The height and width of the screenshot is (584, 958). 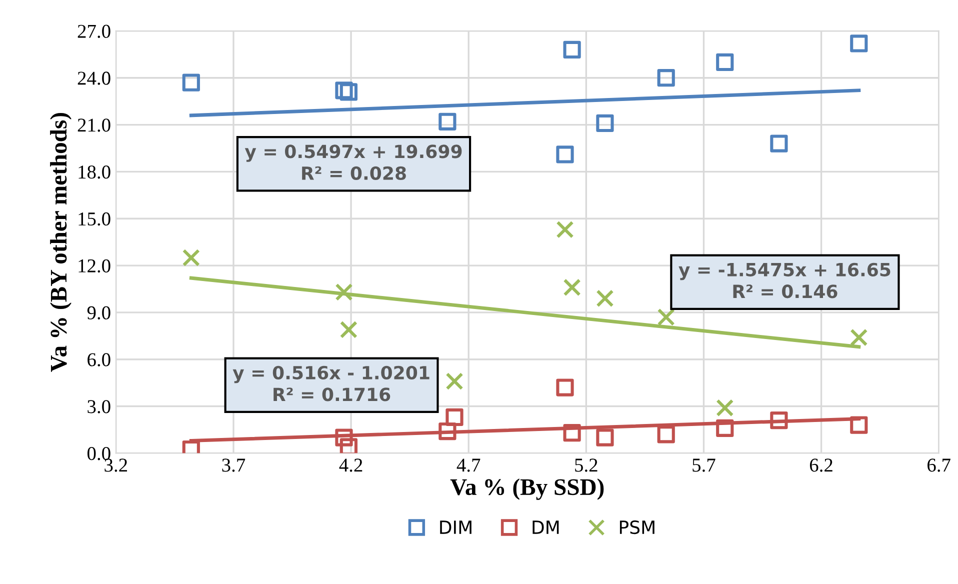 I want to click on y-tick-label: 12.0, so click(x=94, y=266).